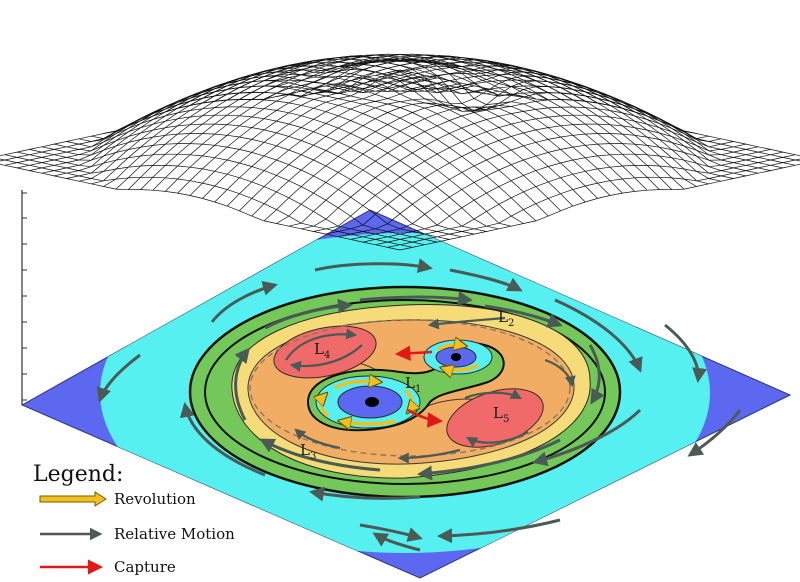  What do you see at coordinates (73, 499) in the screenshot?
I see `gold-double-arrow-icon` at bounding box center [73, 499].